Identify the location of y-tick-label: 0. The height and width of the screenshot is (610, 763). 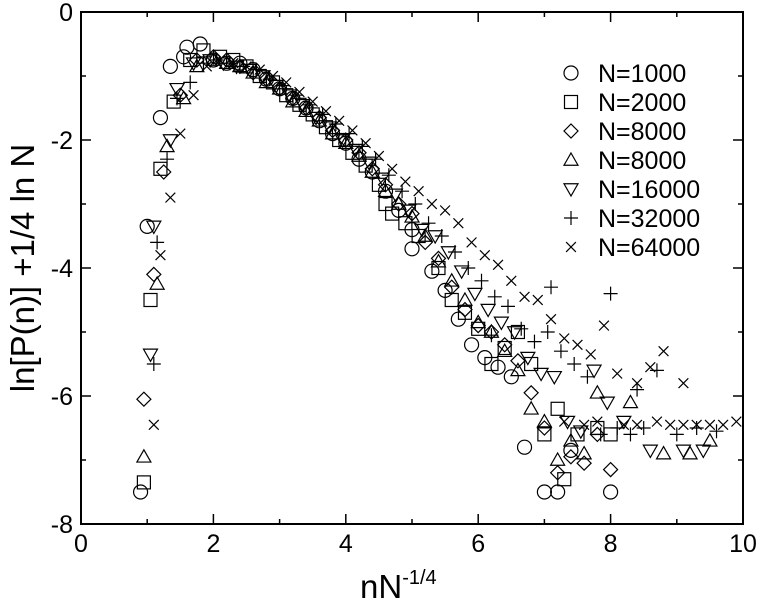
(66, 13).